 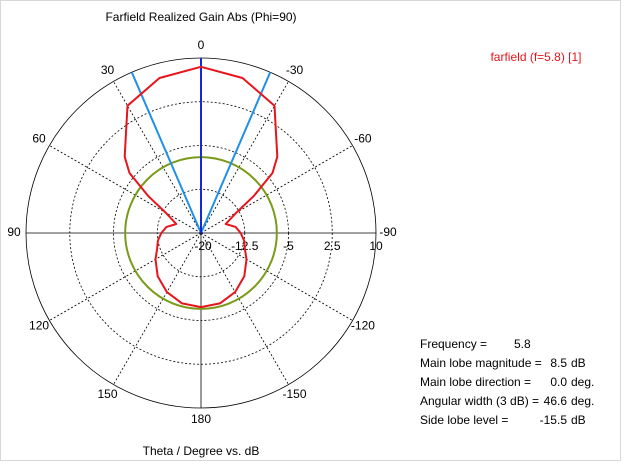 What do you see at coordinates (201, 451) in the screenshot?
I see `axis-label: Theta / Degree vs. dB` at bounding box center [201, 451].